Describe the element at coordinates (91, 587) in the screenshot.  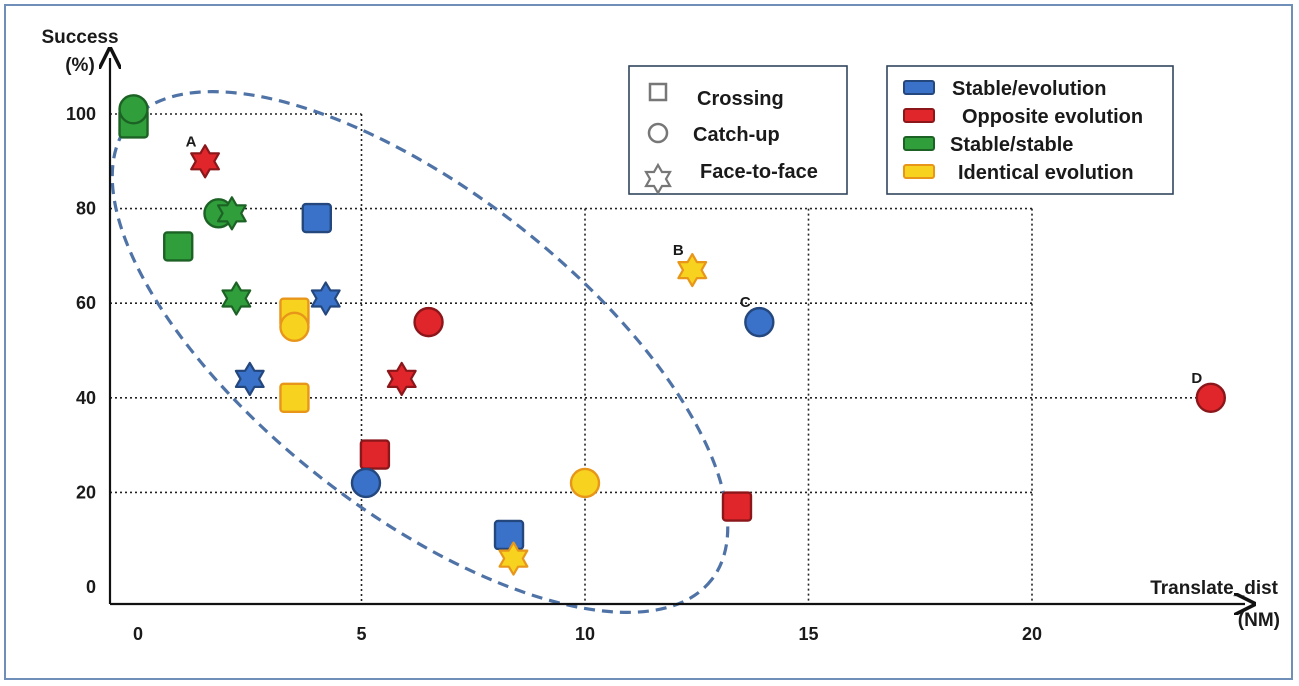
I see `y-tick-label: 0` at that location.